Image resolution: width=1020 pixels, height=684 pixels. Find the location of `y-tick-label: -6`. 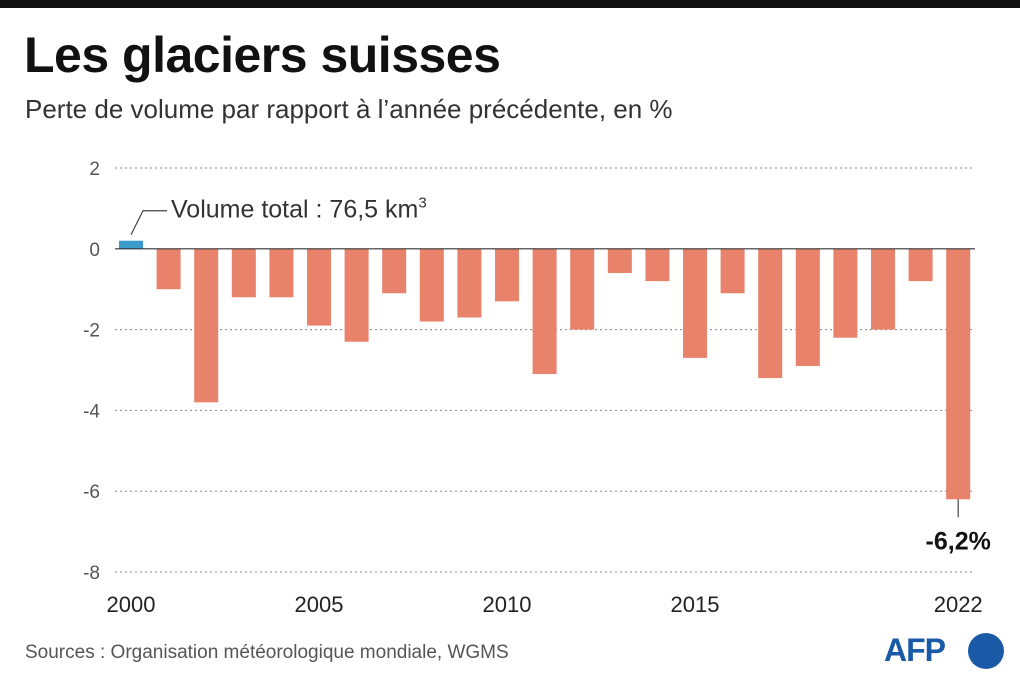

y-tick-label: -6 is located at coordinates (91, 492).